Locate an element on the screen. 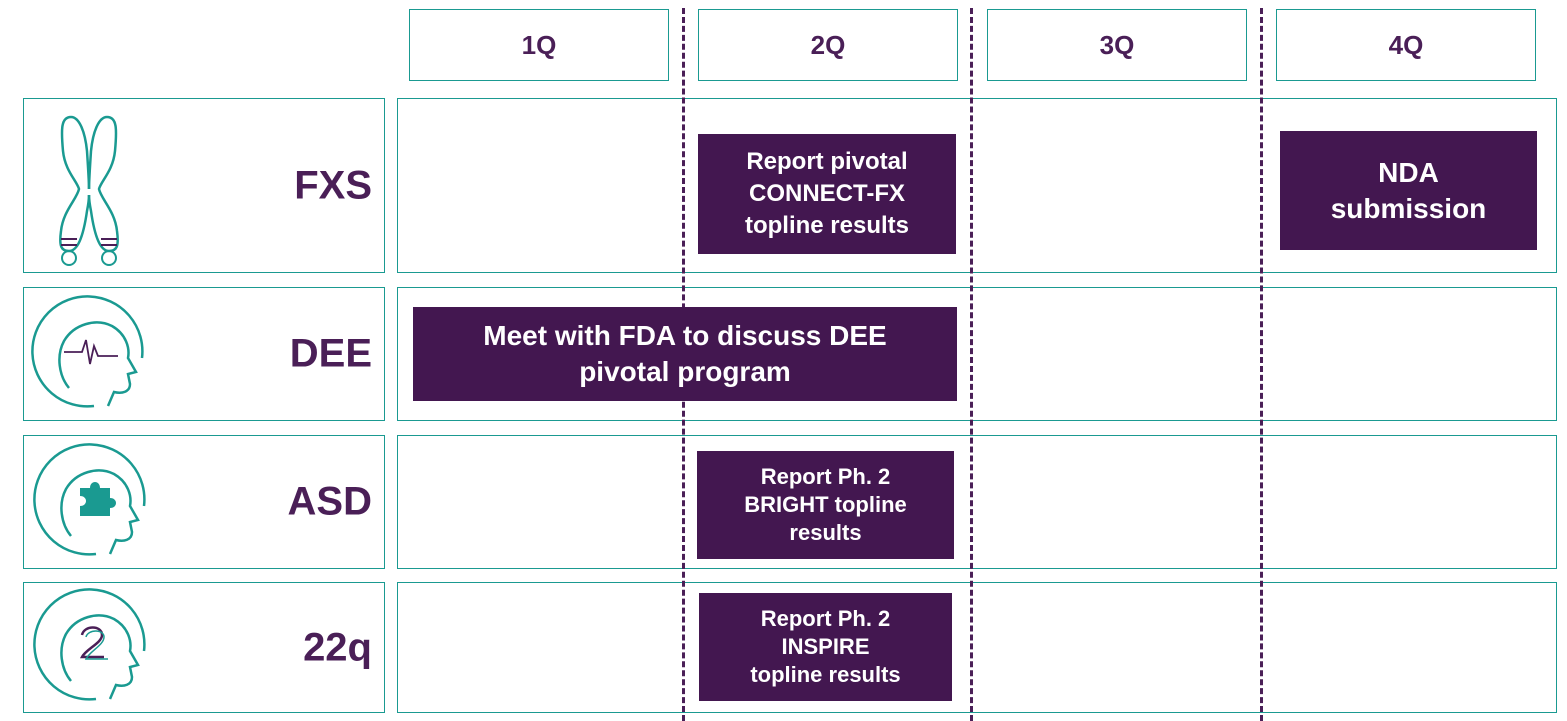 Image resolution: width=1567 pixels, height=721 pixels. quarter-header-2q: 2Q is located at coordinates (828, 45).